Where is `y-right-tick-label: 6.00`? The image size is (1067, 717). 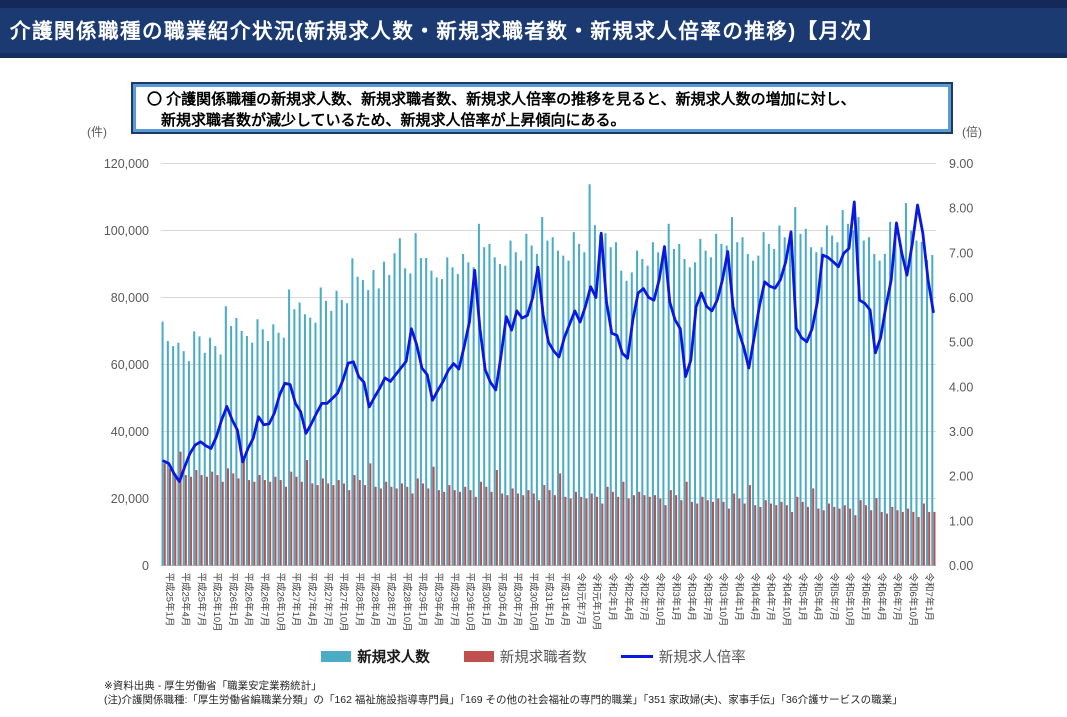 y-right-tick-label: 6.00 is located at coordinates (961, 298).